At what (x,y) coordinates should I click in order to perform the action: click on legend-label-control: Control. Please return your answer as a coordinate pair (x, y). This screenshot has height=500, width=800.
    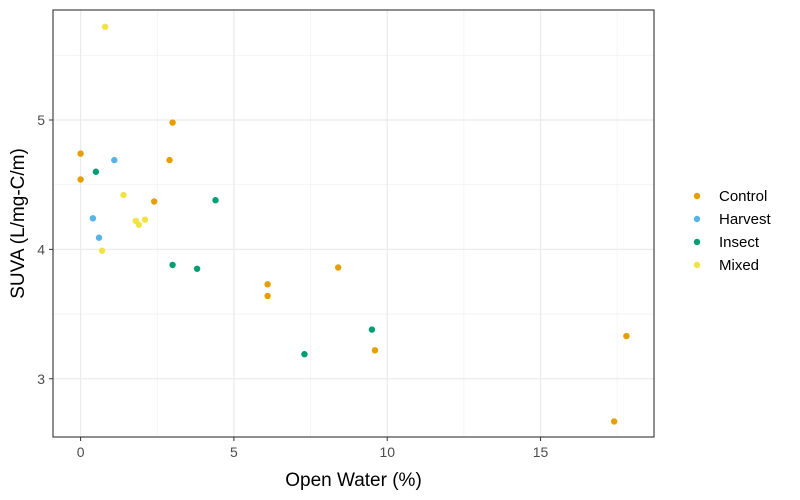
    Looking at the image, I should click on (743, 196).